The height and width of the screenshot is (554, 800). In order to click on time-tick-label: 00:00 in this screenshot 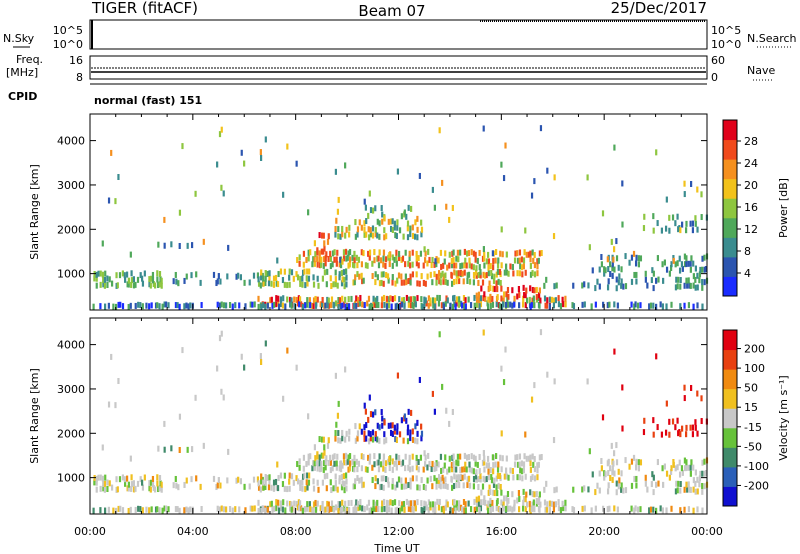, I will do `click(707, 531)`.